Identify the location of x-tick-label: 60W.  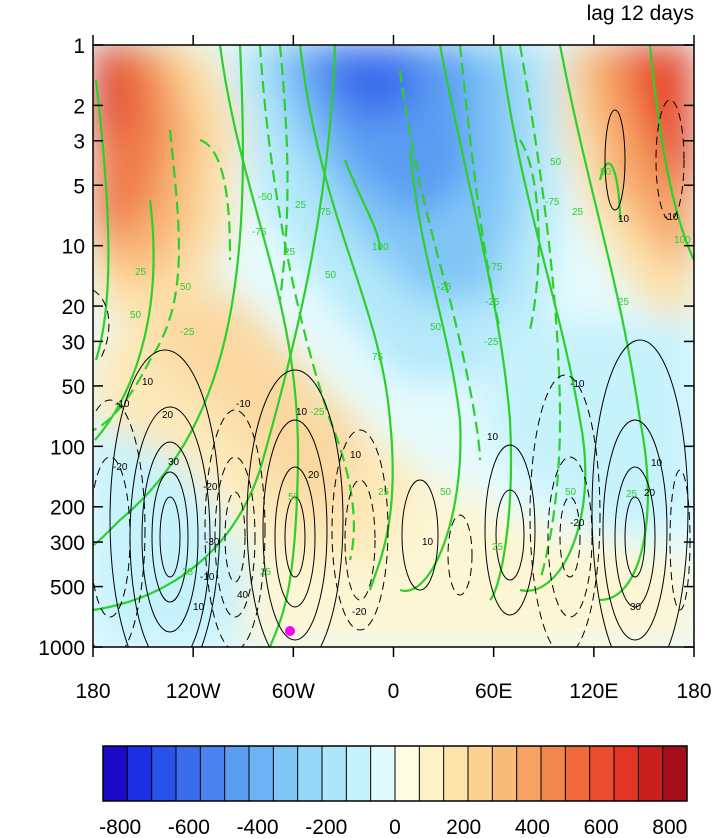
(293, 691).